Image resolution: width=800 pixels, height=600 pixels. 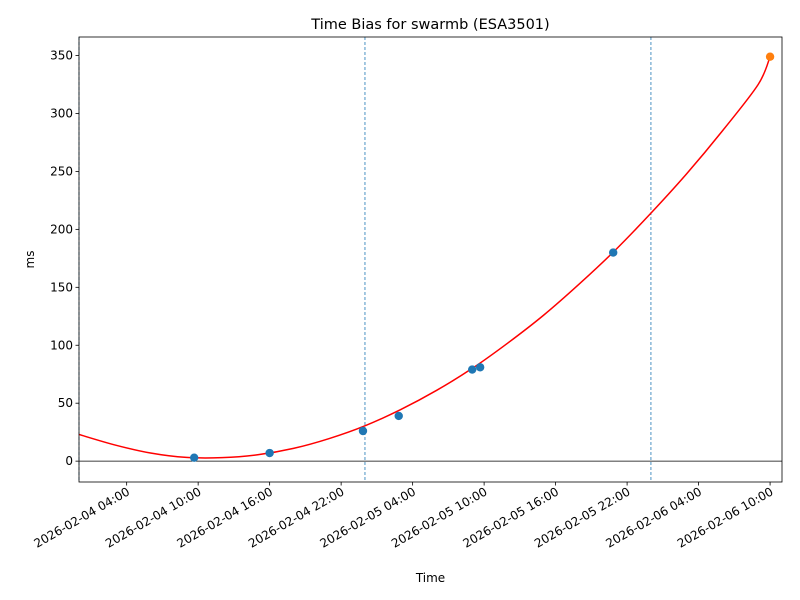 I want to click on y-axis-ticks: 0 50 100 150 200 250 300 350, so click(x=64, y=258).